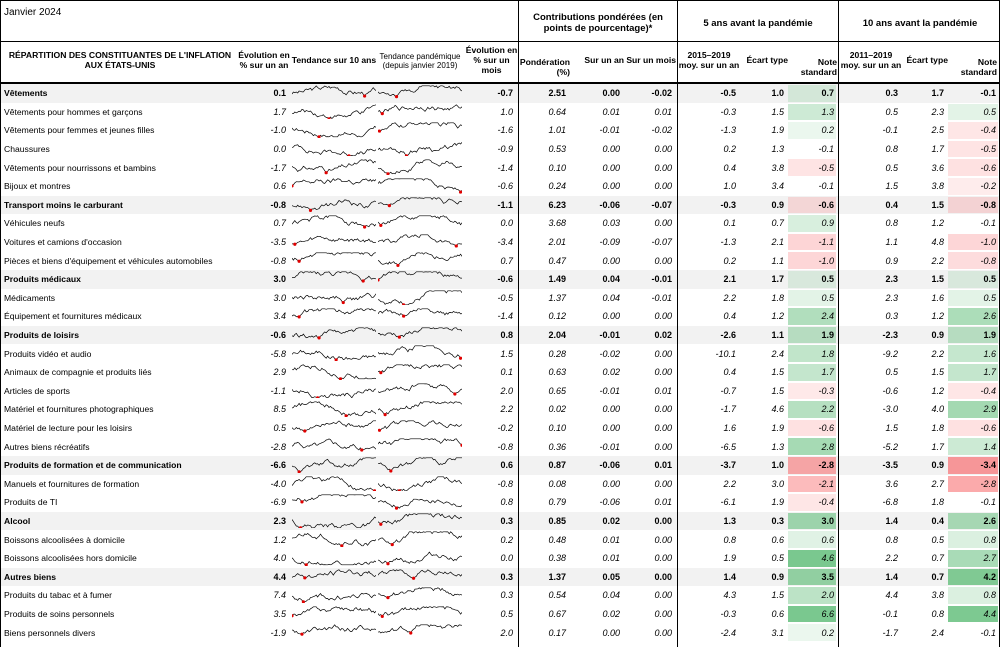 Image resolution: width=1000 pixels, height=647 pixels. I want to click on contrib-mom-value: 0.00, so click(663, 167).